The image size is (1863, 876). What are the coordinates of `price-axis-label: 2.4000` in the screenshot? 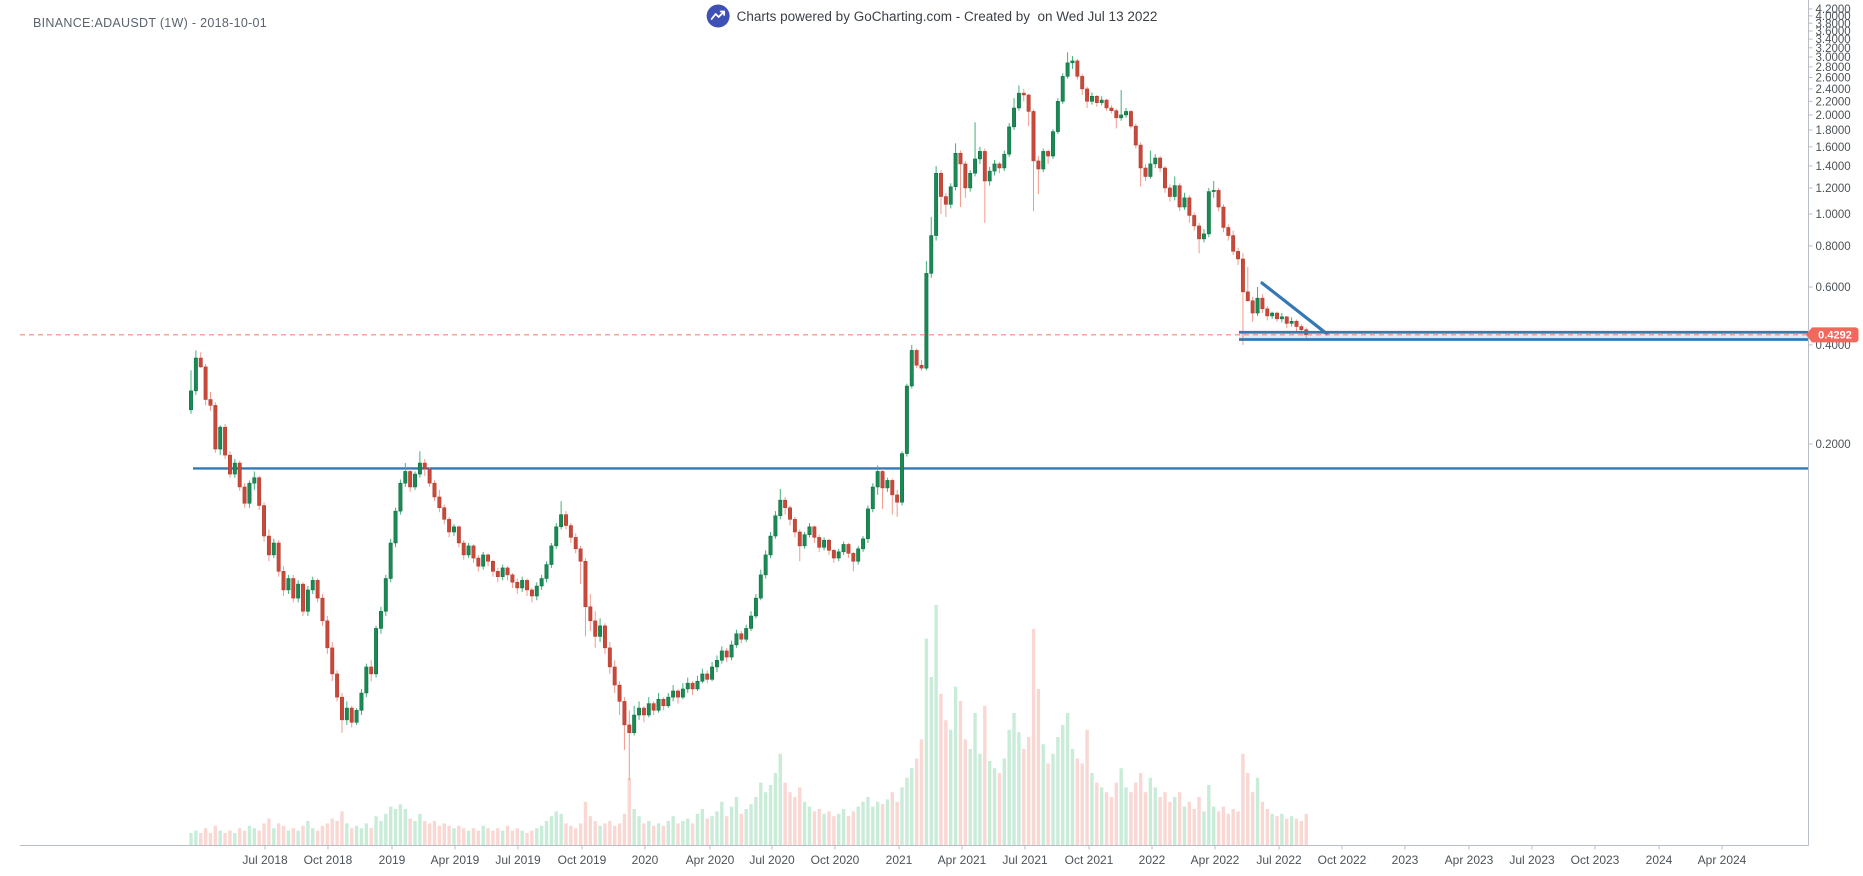 It's located at (1833, 90).